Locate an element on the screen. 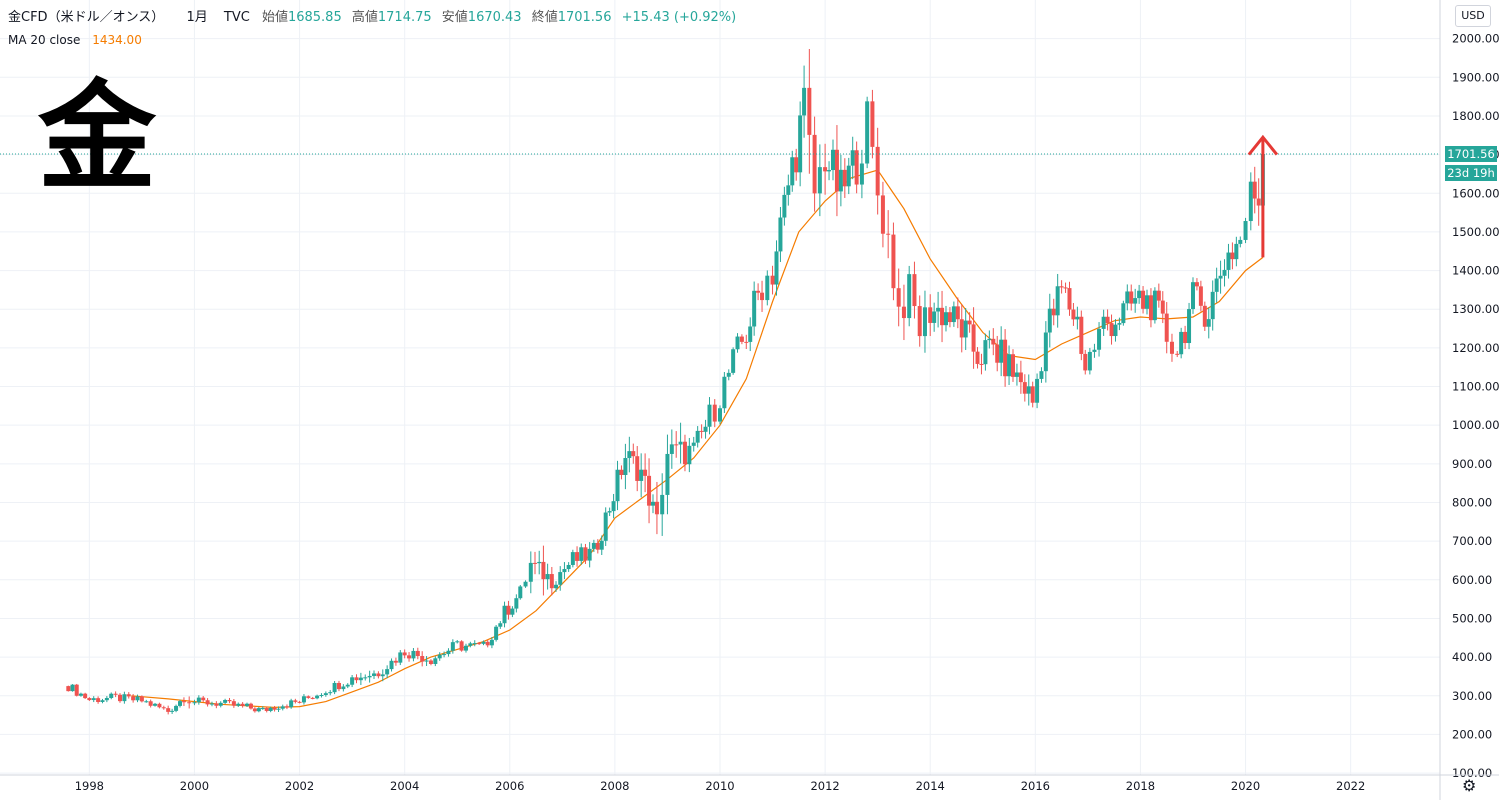  x-tick-label: 2006 is located at coordinates (509, 786).